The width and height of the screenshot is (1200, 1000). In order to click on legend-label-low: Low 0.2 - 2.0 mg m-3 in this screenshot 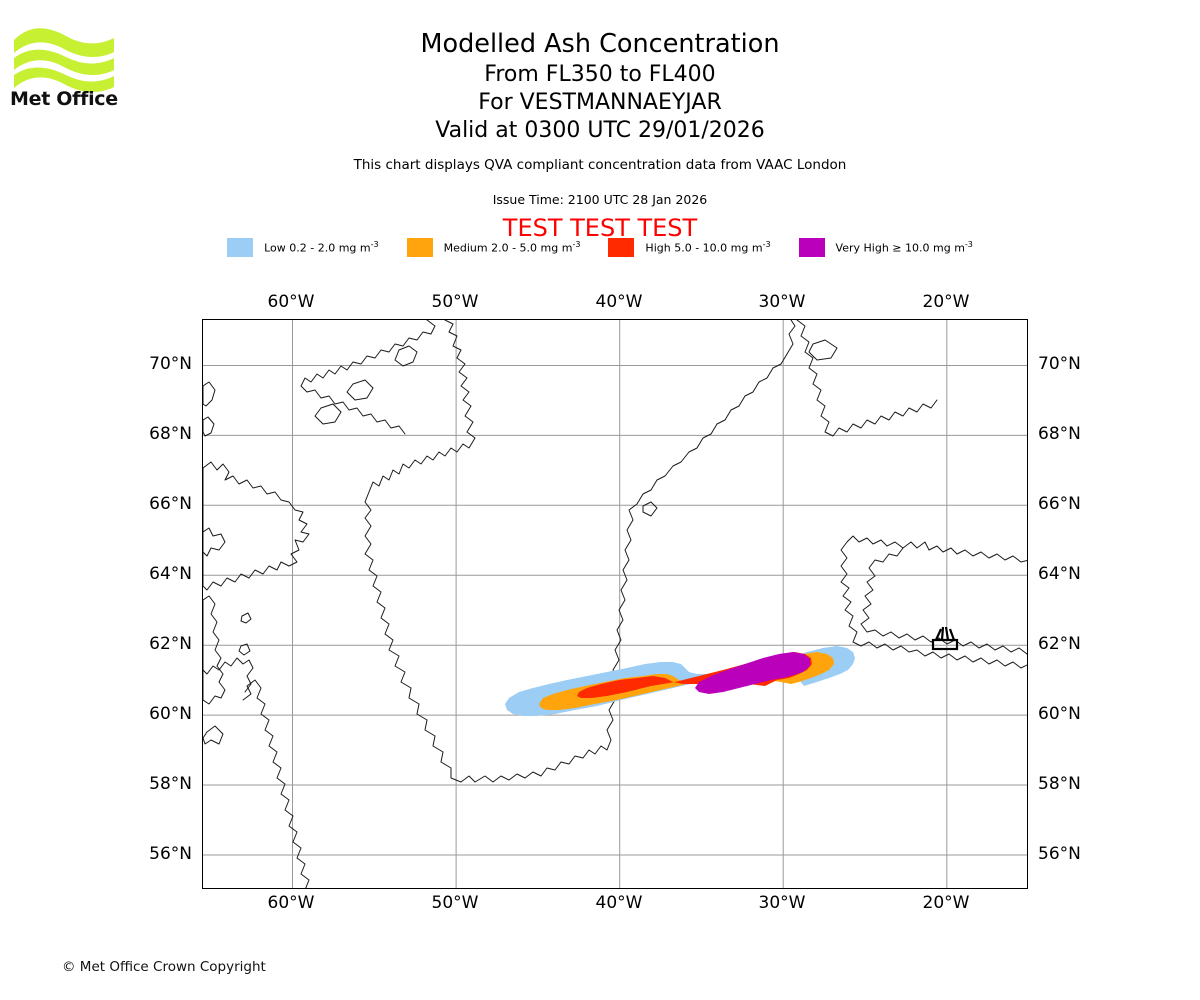, I will do `click(321, 247)`.